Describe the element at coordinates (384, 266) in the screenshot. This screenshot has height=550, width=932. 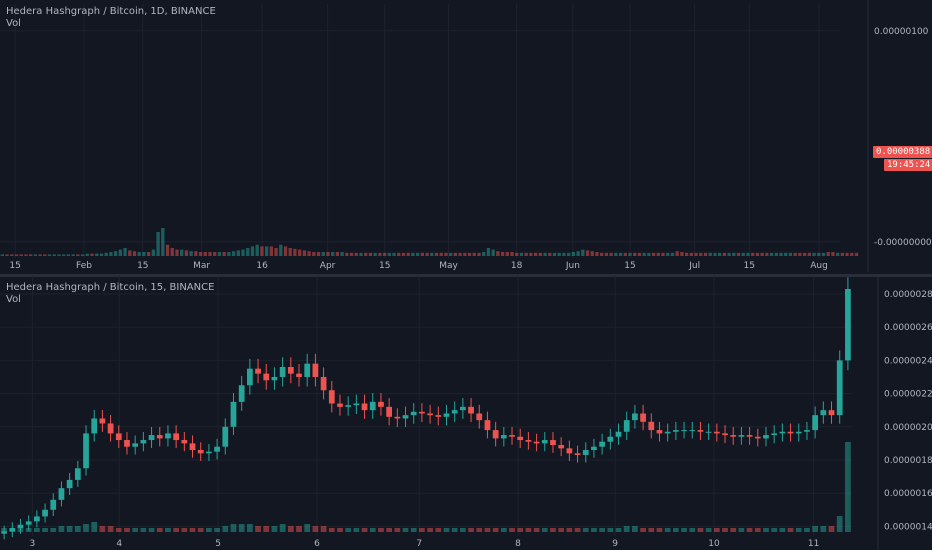
I see `x-tick-label: 15` at that location.